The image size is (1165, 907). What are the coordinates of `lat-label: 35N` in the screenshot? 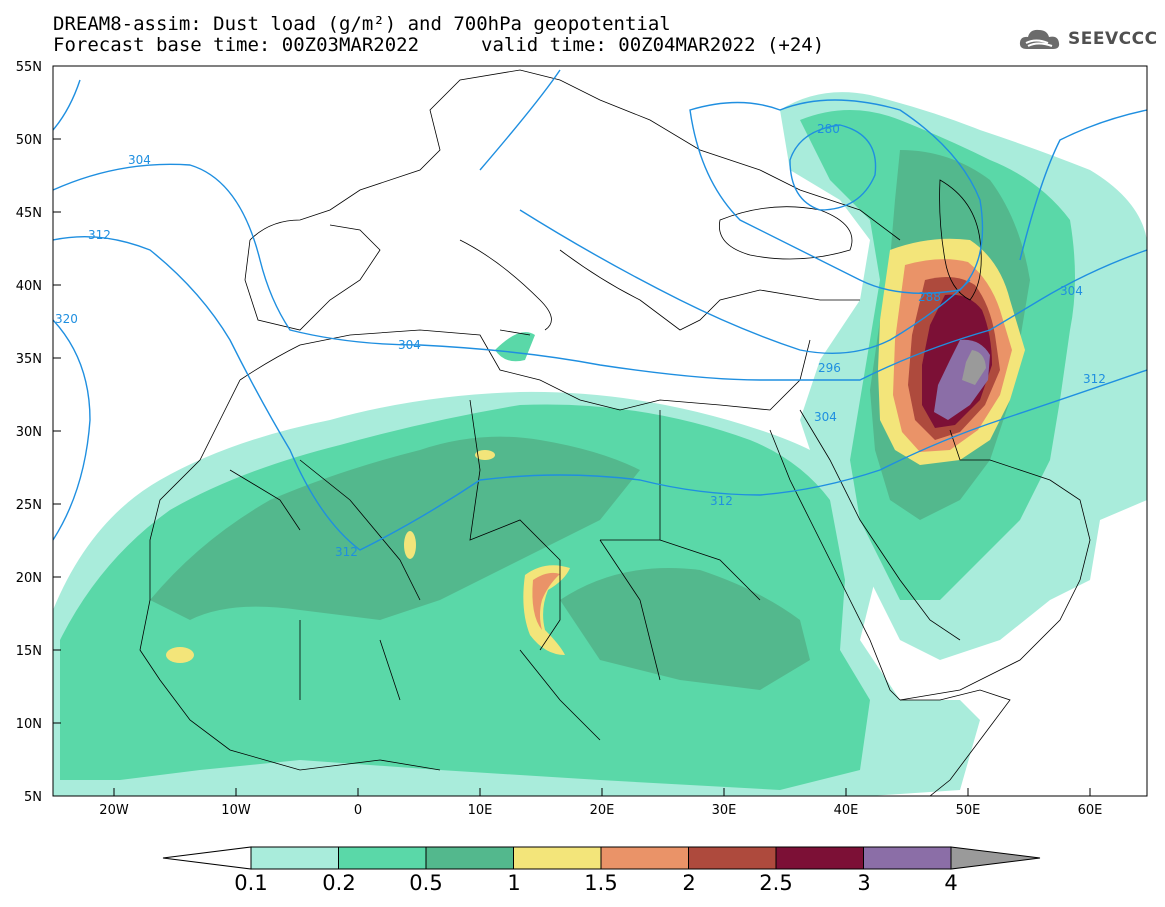 It's located at (29, 359).